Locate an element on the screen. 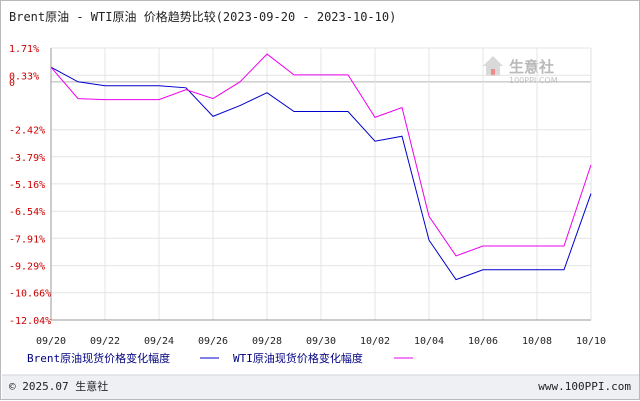 The image size is (640, 401). y-tick-label: 0 is located at coordinates (12, 83).